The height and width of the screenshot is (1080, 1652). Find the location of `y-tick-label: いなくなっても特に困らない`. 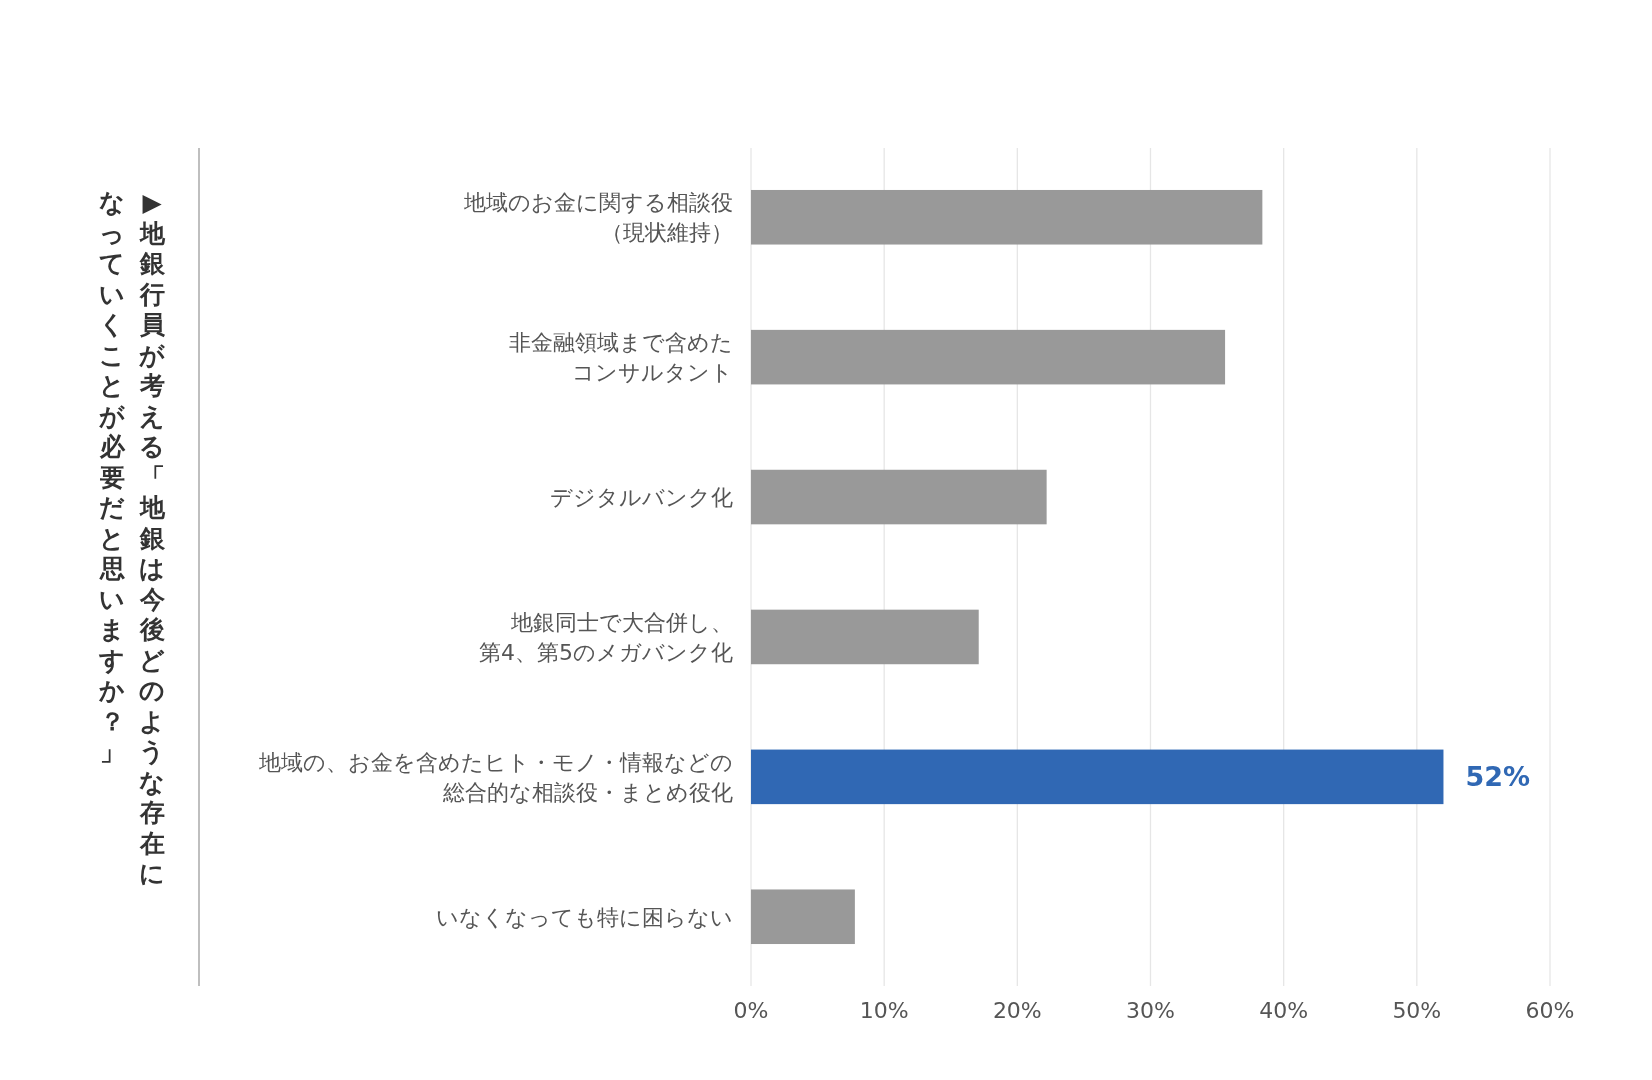

y-tick-label: いなくなっても特に困らない is located at coordinates (584, 917).